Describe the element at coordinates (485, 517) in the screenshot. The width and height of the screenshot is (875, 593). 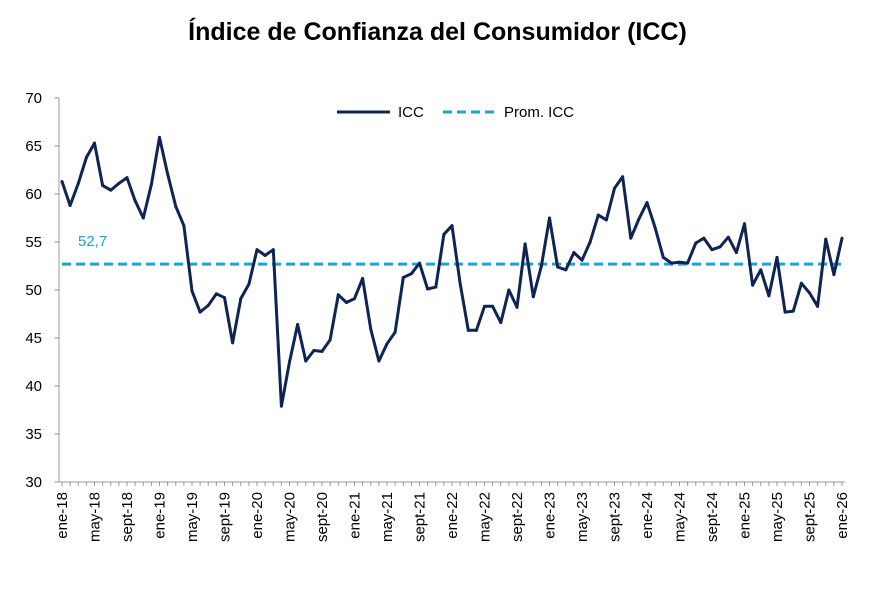
I see `x-tick-label: may-22` at that location.